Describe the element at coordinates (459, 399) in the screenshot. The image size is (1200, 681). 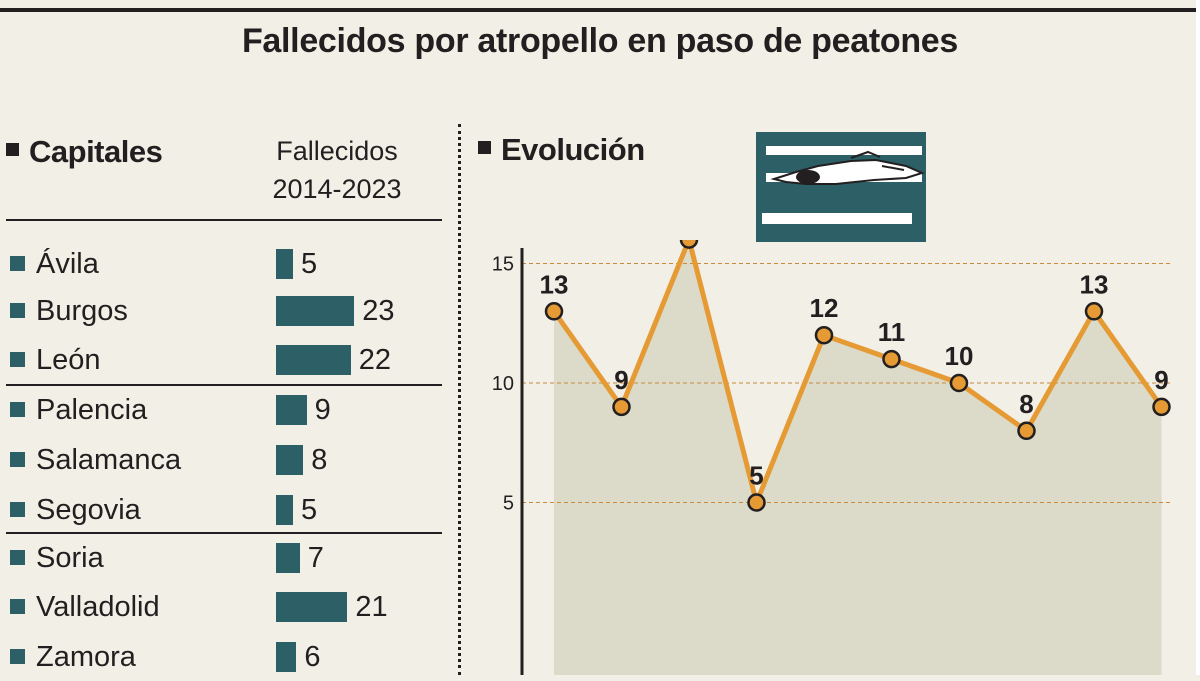
I see `column-divider` at that location.